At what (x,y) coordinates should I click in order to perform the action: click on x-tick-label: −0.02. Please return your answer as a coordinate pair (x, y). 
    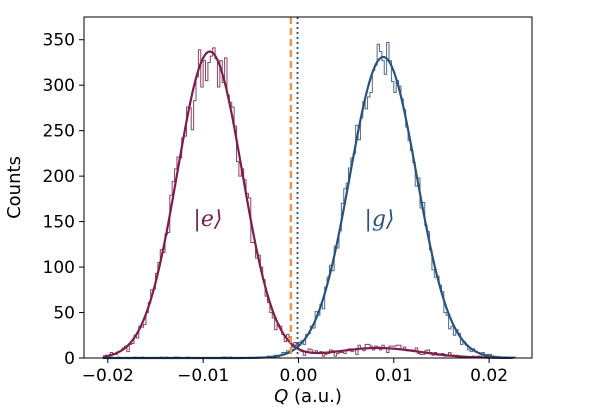
    Looking at the image, I should click on (108, 376).